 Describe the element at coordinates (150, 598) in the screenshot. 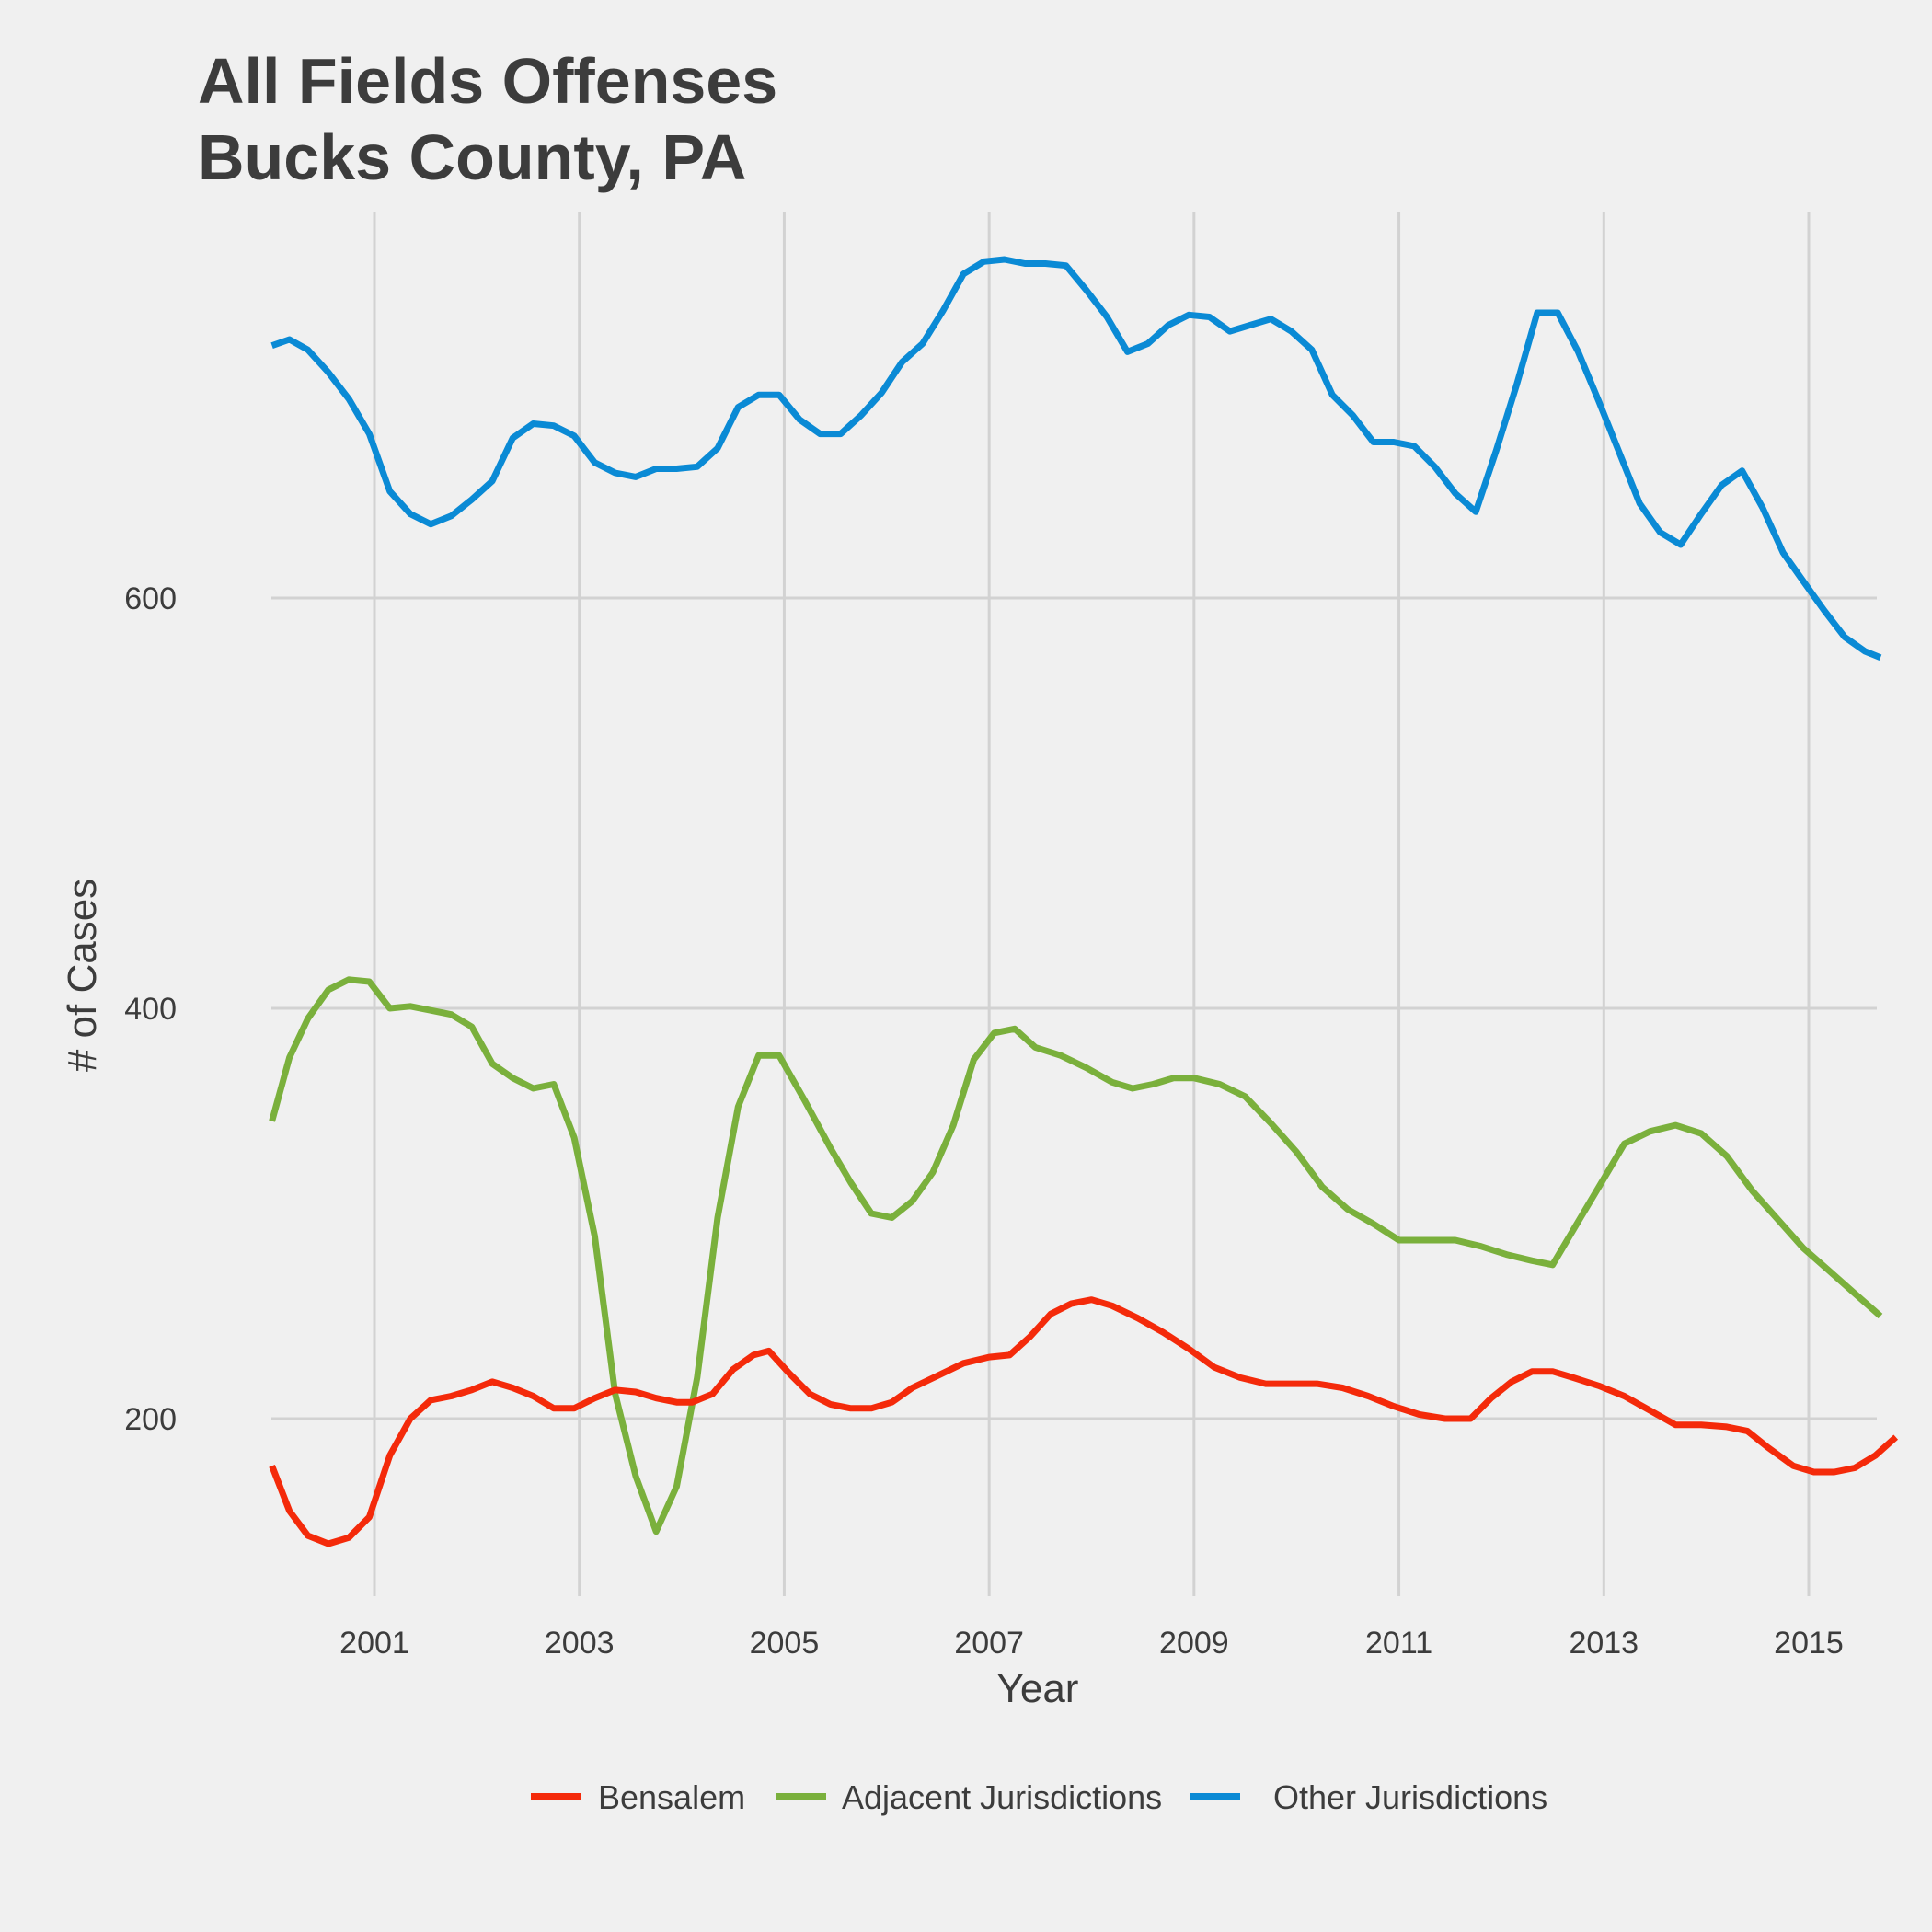

I see `y-tick-label: 600` at that location.